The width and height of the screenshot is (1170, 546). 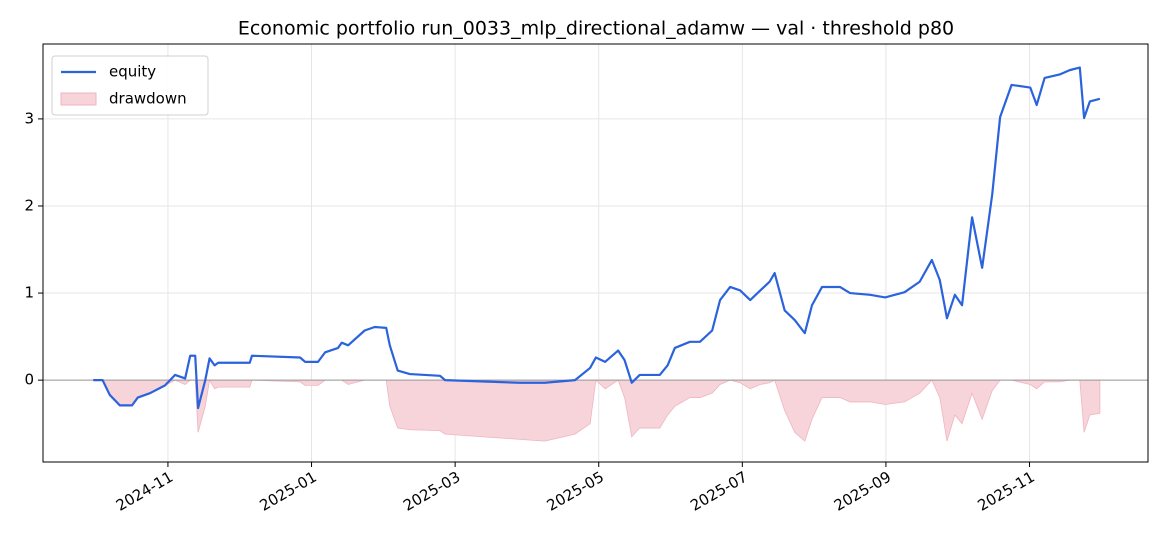 I want to click on x-tick-label: 2025-01, so click(x=287, y=491).